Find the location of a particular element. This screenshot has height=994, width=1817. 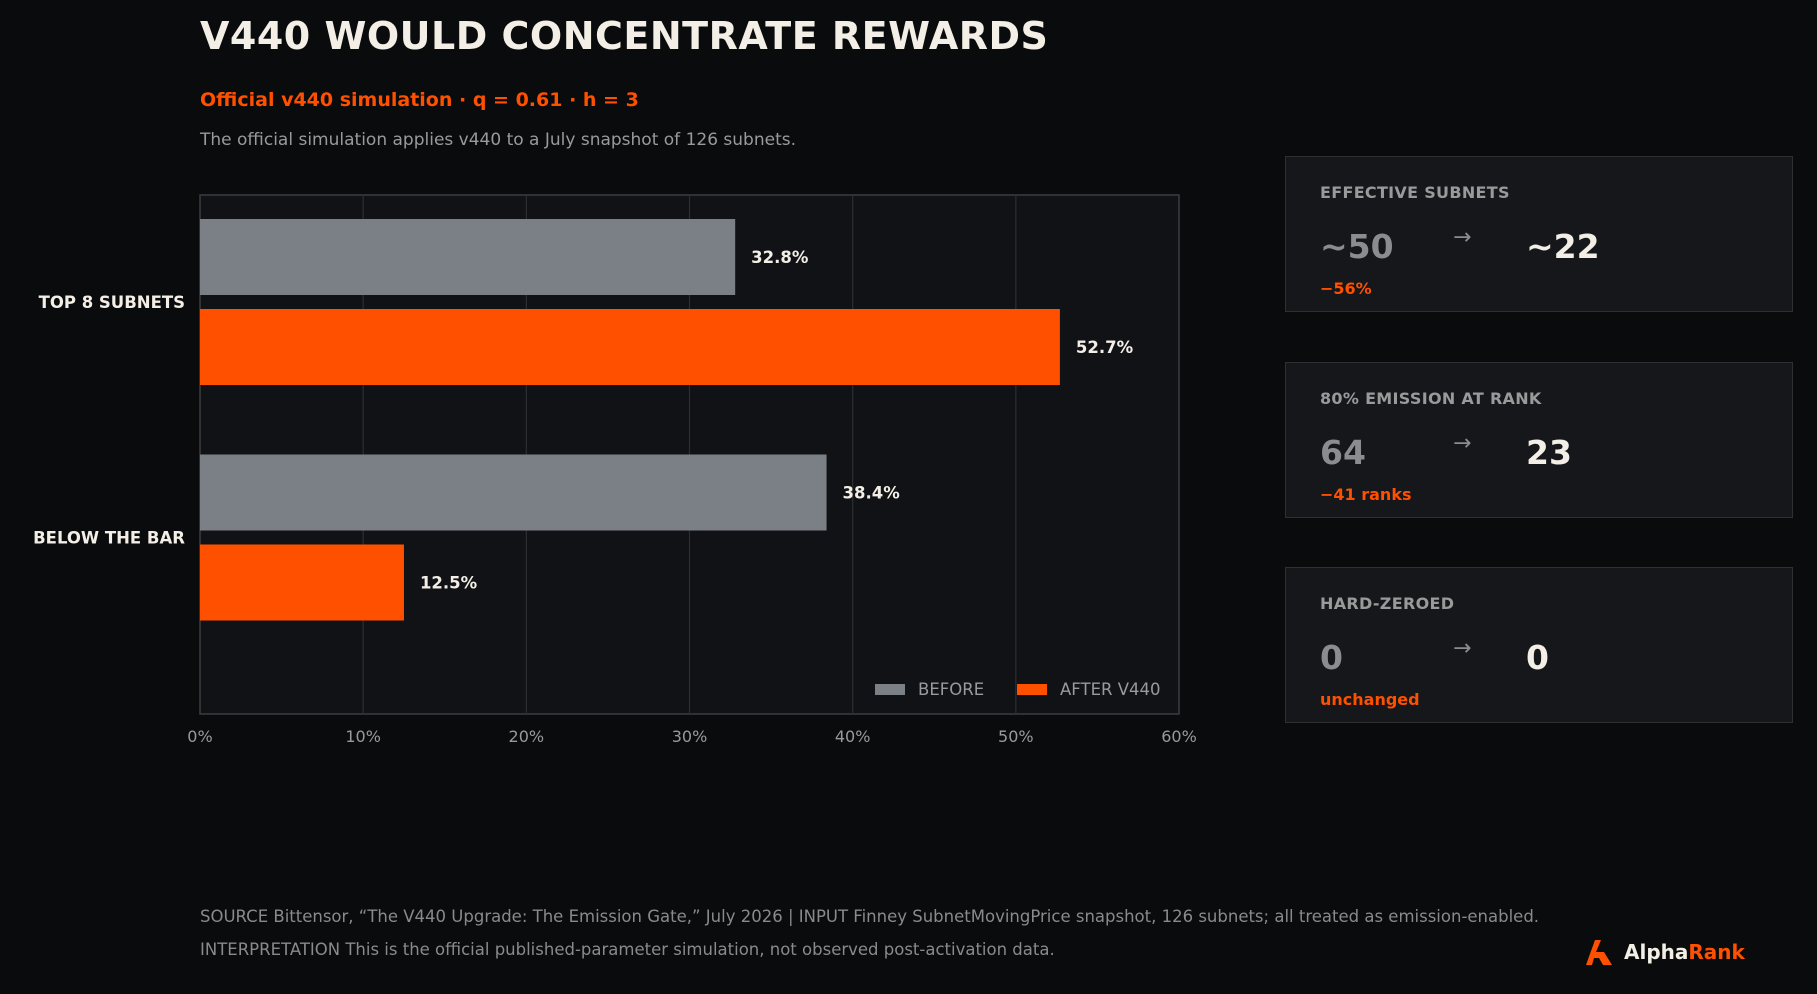

card-after-value: 0 is located at coordinates (1537, 657).